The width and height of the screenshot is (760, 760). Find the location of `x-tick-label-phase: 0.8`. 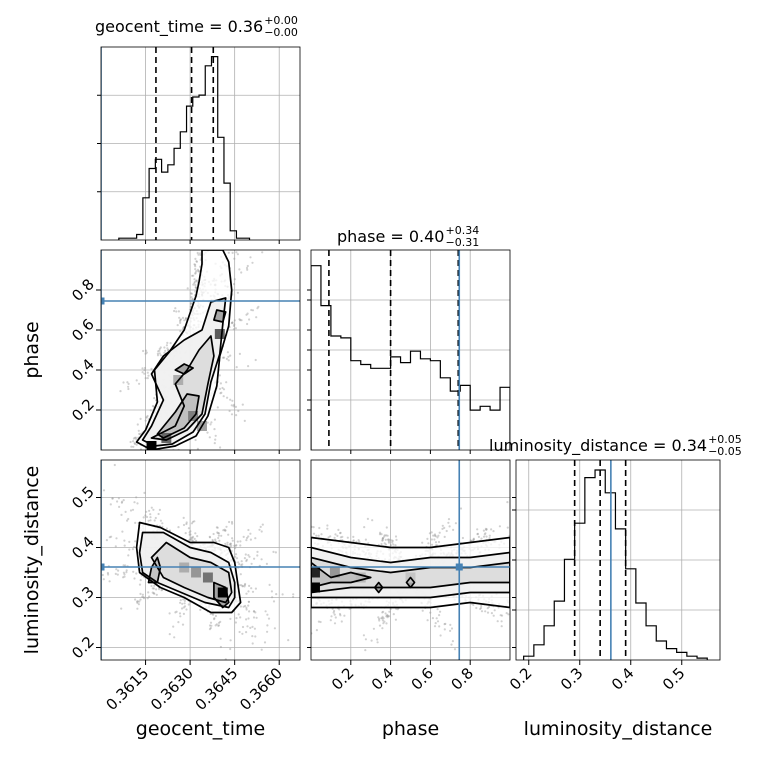

x-tick-label-phase: 0.8 is located at coordinates (462, 679).